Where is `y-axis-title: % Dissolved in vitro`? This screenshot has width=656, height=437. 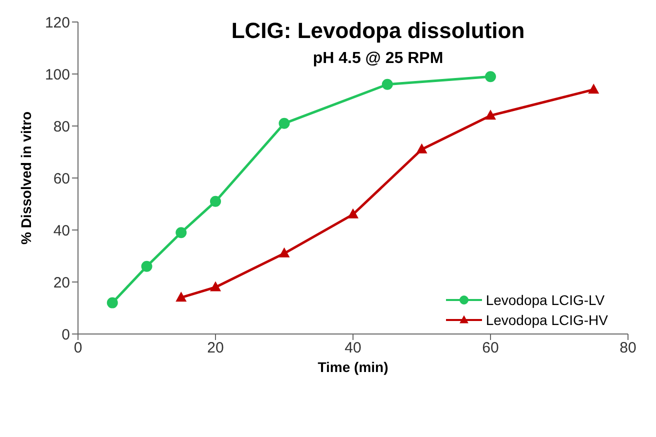 y-axis-title: % Dissolved in vitro is located at coordinates (26, 178).